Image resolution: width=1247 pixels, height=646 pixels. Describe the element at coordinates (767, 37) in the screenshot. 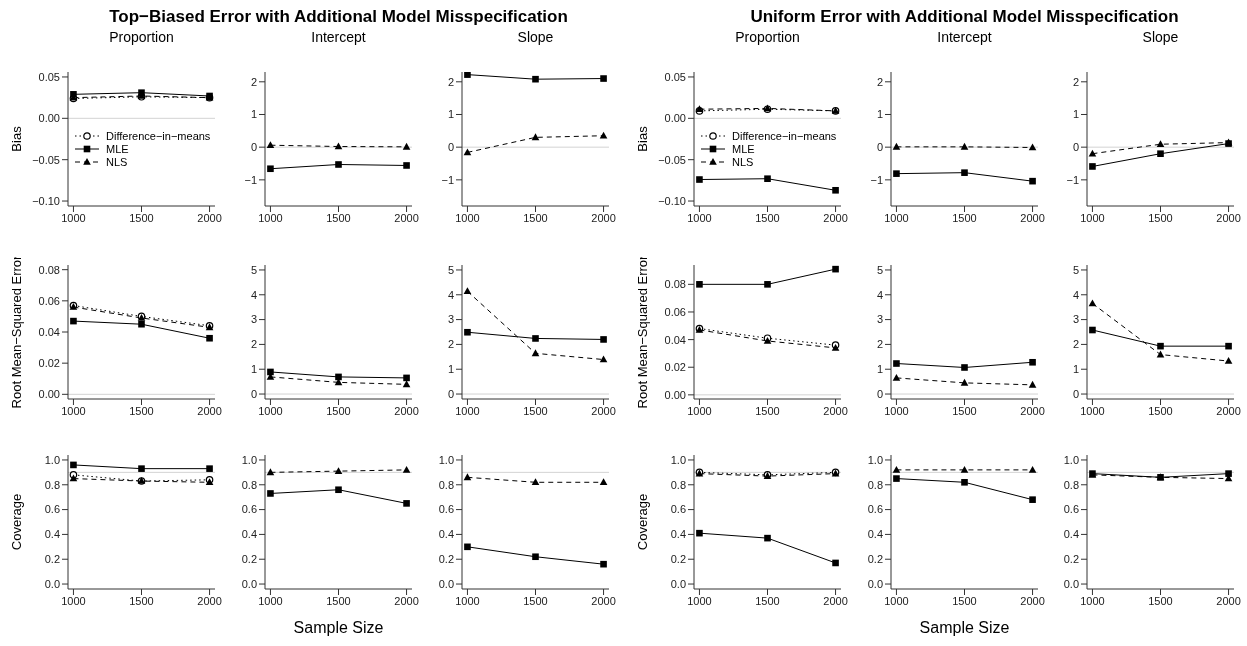

I see `chart-subtitle: Proportion` at that location.